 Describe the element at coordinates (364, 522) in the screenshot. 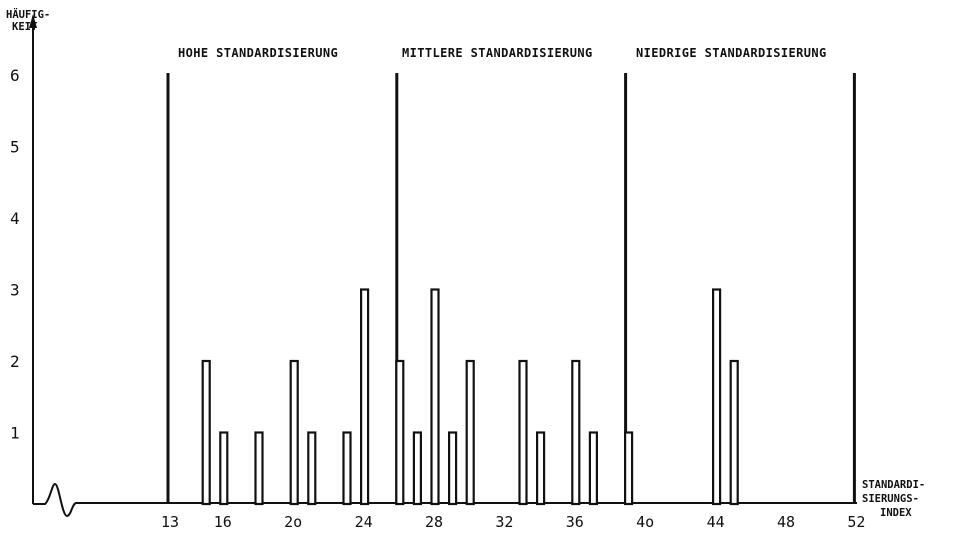

I see `x-tick-24: 24` at that location.